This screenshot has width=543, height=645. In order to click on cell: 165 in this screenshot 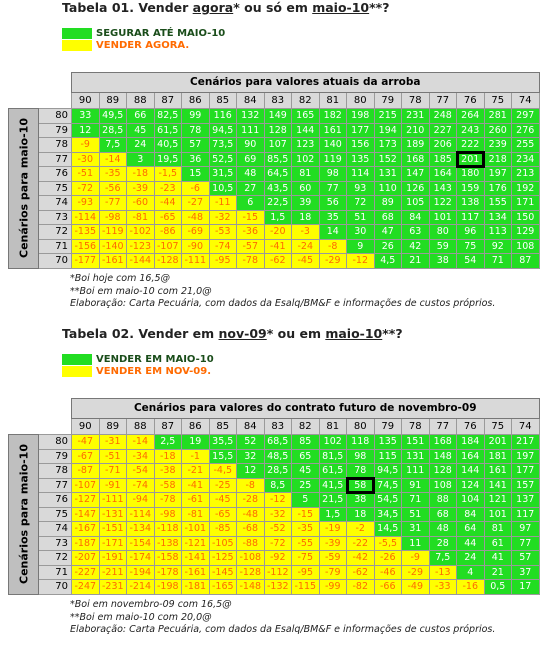, I will do `click(305, 116)`.